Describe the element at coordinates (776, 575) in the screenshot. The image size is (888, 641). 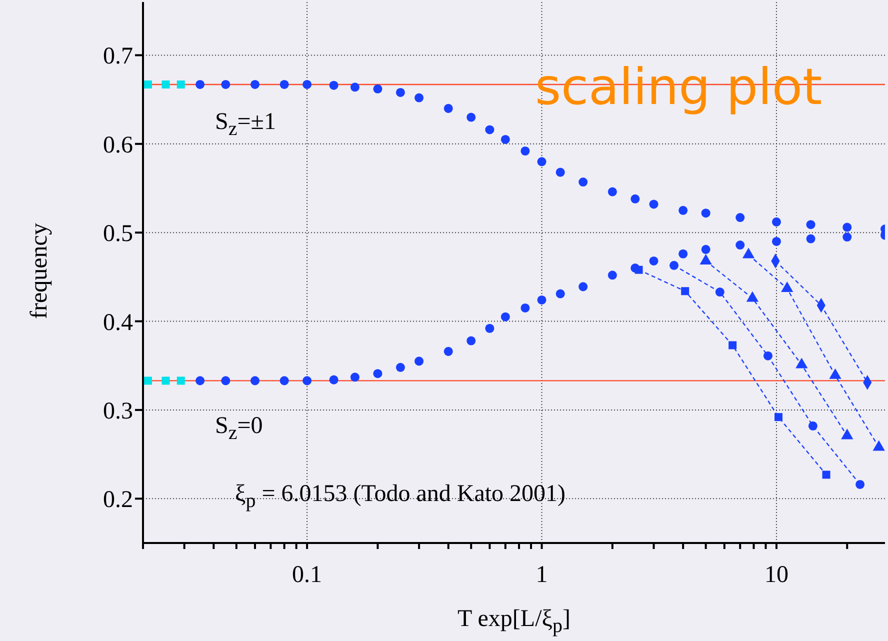
I see `x-tick-label: 10` at that location.